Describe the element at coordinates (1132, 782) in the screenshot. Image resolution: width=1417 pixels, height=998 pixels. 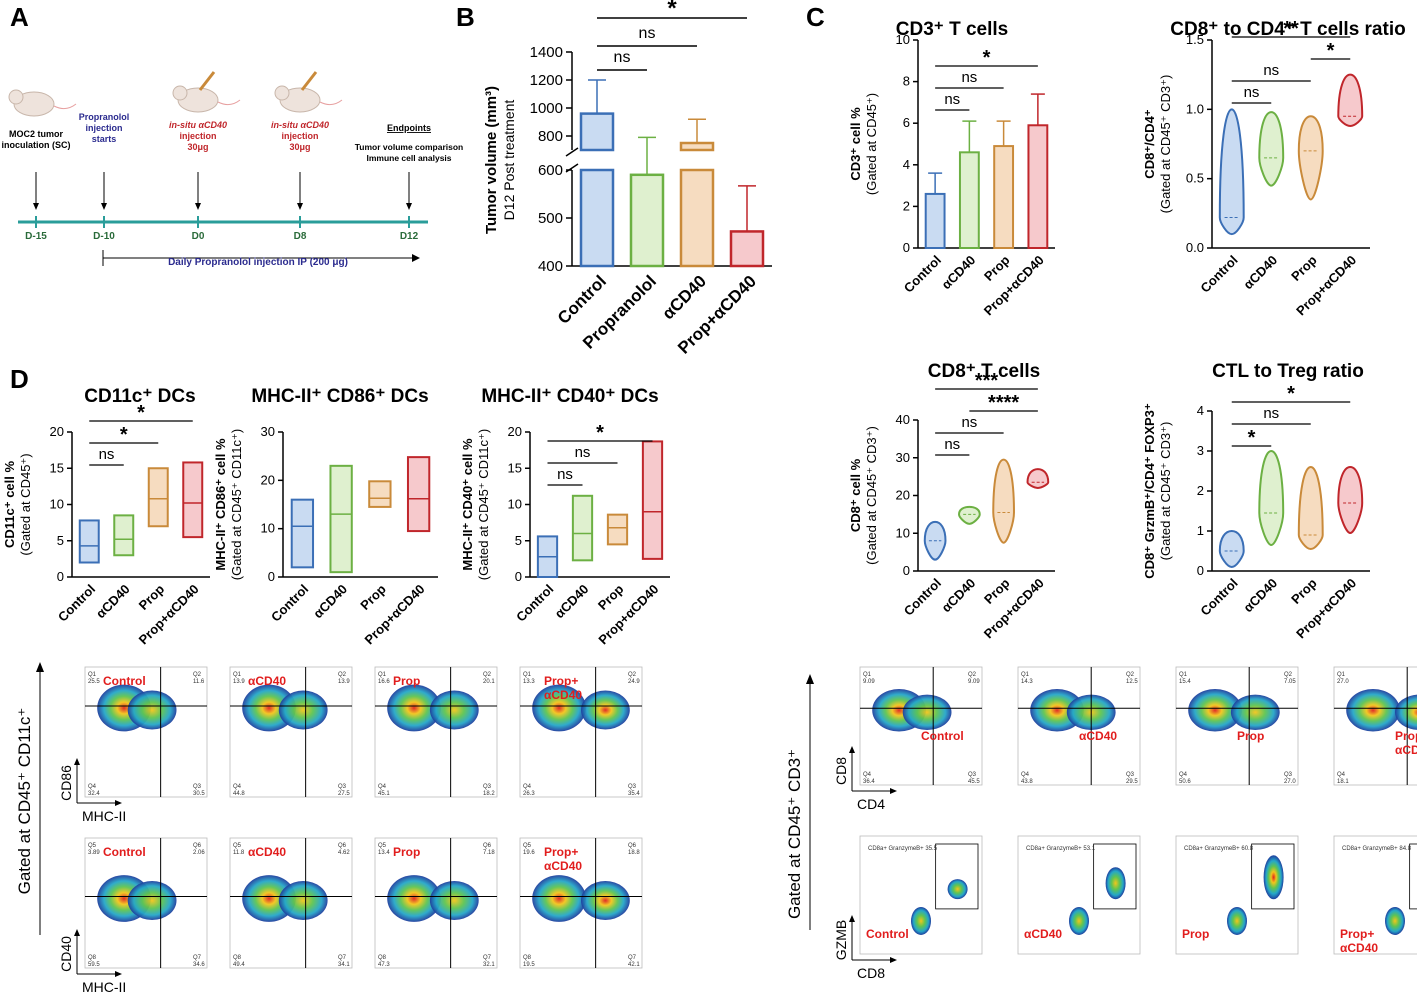
I see `quadrant-value: 29.5` at that location.